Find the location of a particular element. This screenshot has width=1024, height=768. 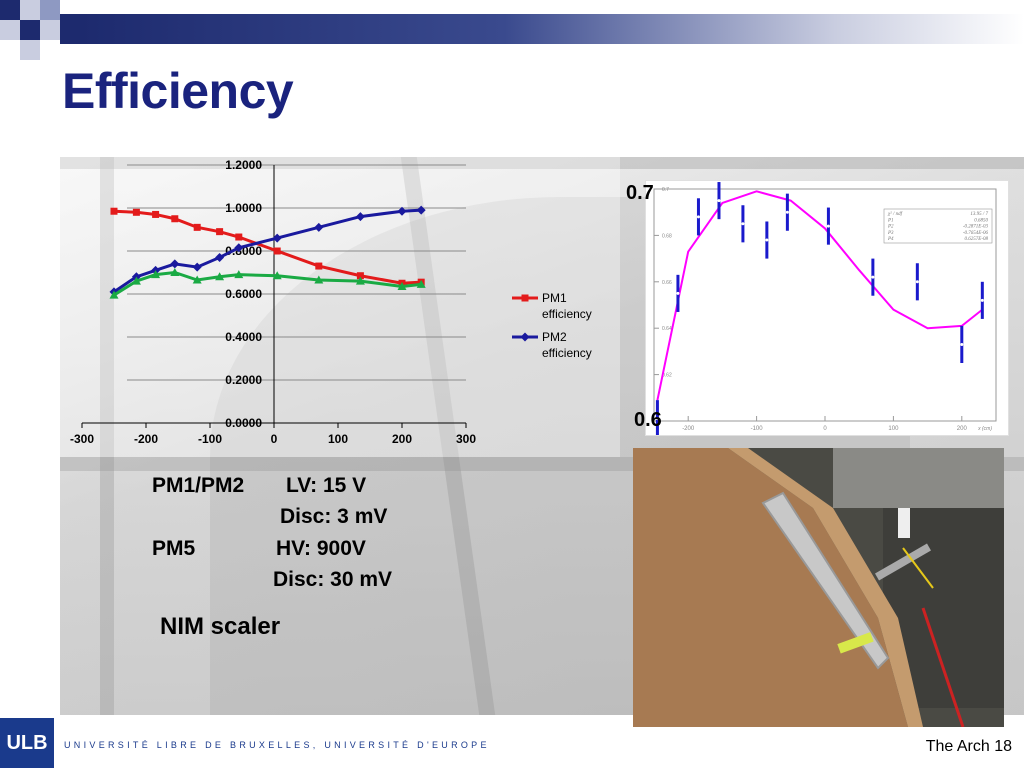

y-tick-label: 0.7 is located at coordinates (665, 190).